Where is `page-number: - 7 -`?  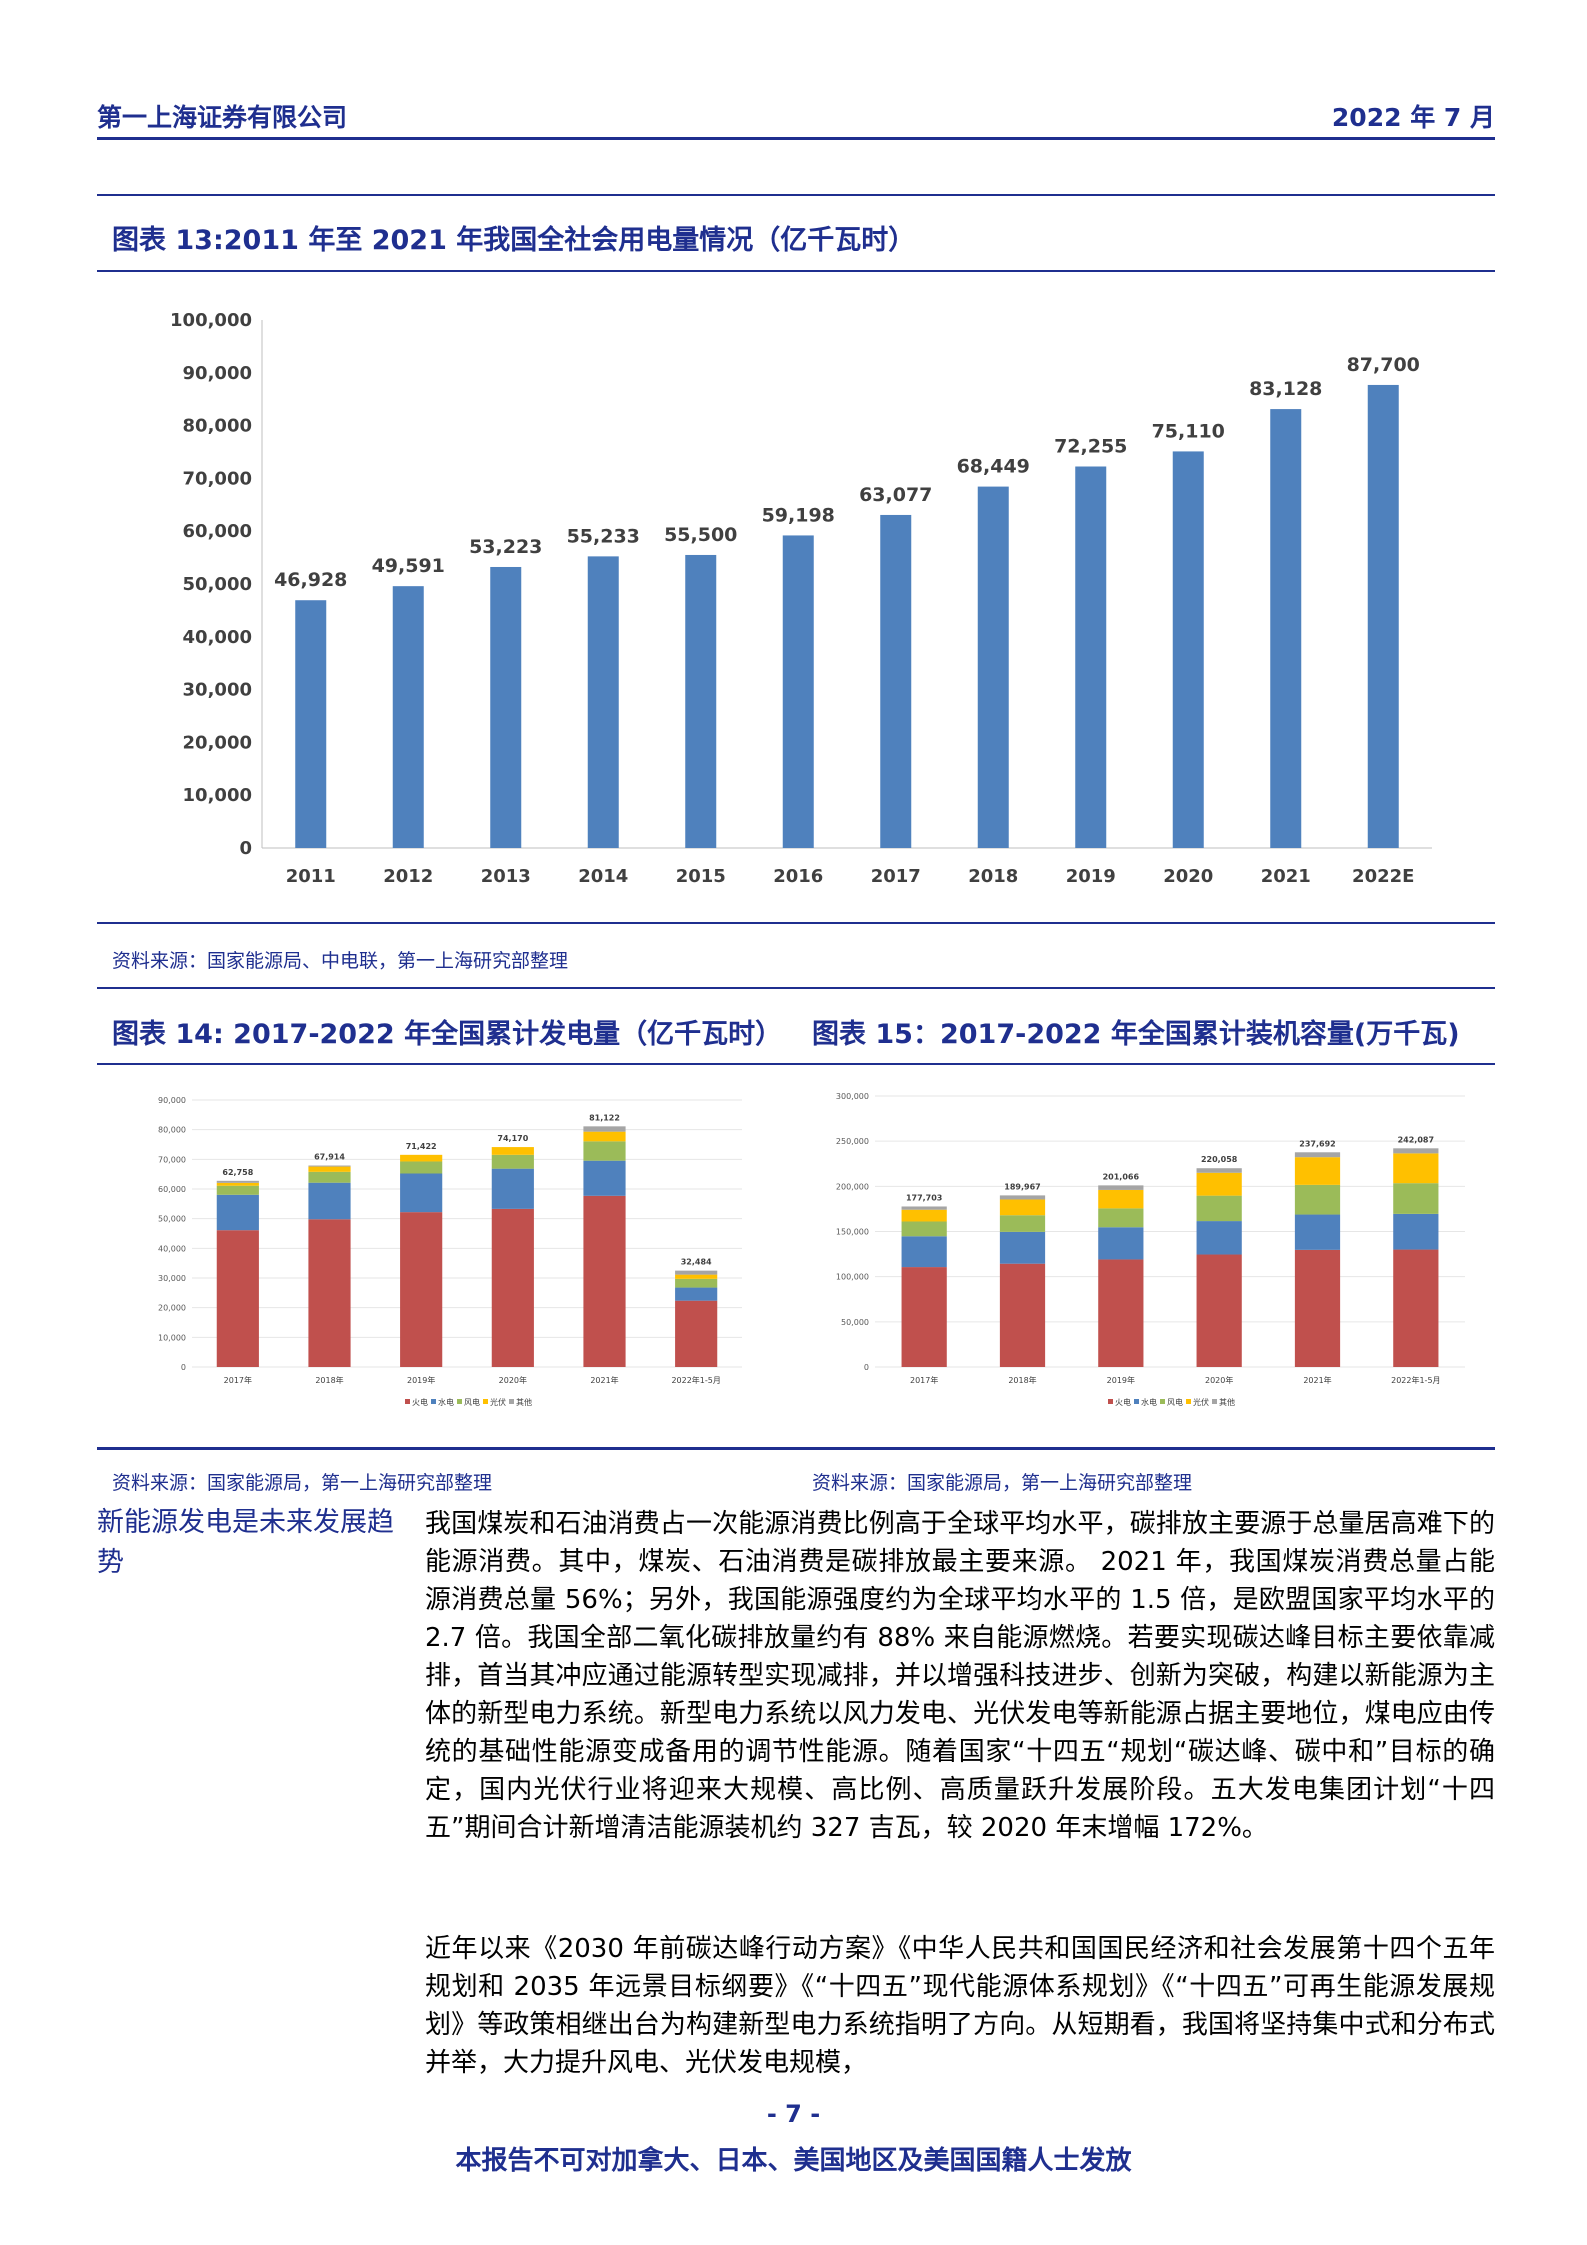
page-number: - 7 - is located at coordinates (793, 2114).